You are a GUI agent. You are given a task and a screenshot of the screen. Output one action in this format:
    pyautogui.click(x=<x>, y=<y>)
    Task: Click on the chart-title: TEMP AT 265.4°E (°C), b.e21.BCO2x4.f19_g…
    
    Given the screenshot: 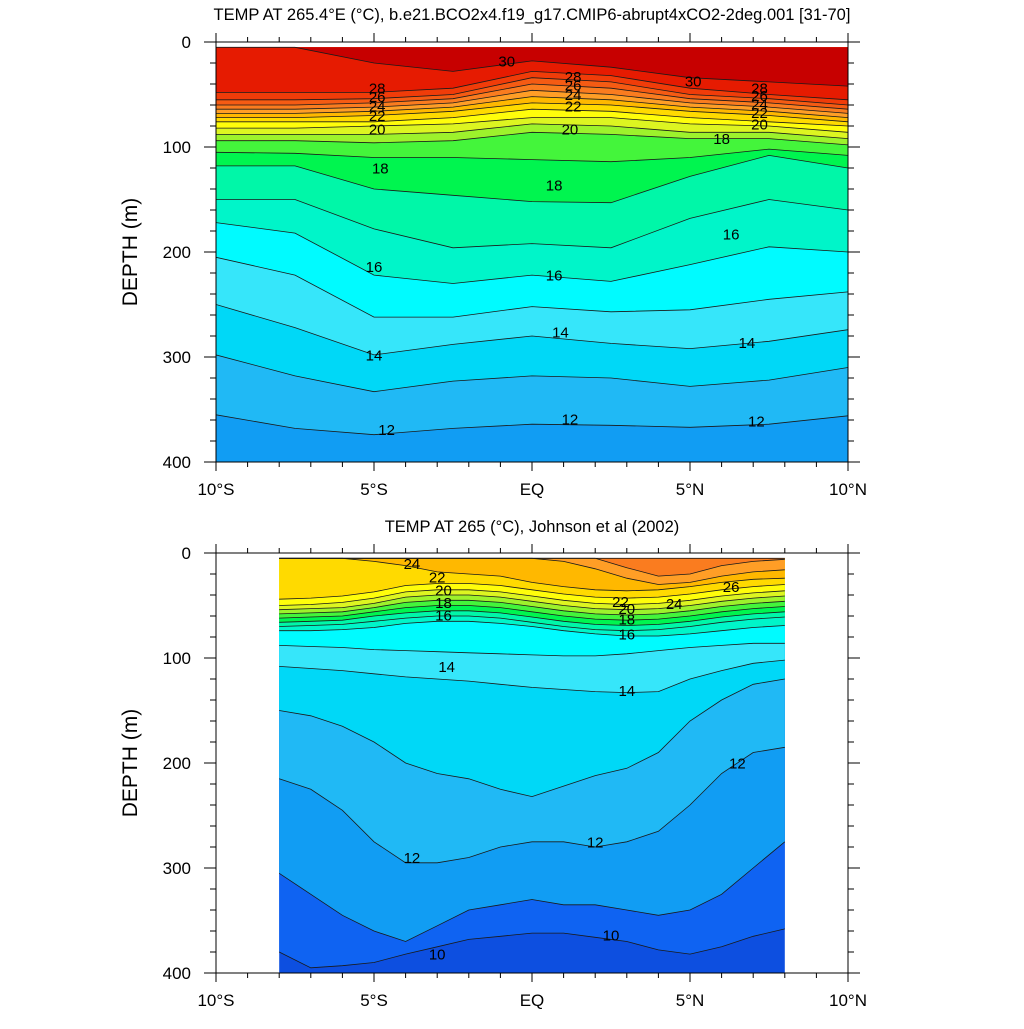 What is the action you would take?
    pyautogui.click(x=532, y=15)
    